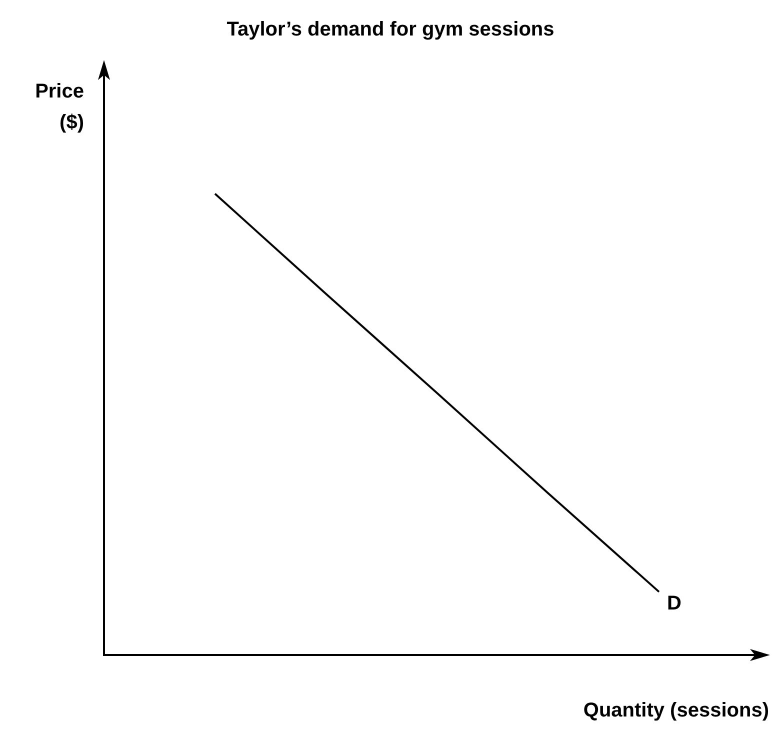  Describe the element at coordinates (674, 603) in the screenshot. I see `series-label: D` at that location.